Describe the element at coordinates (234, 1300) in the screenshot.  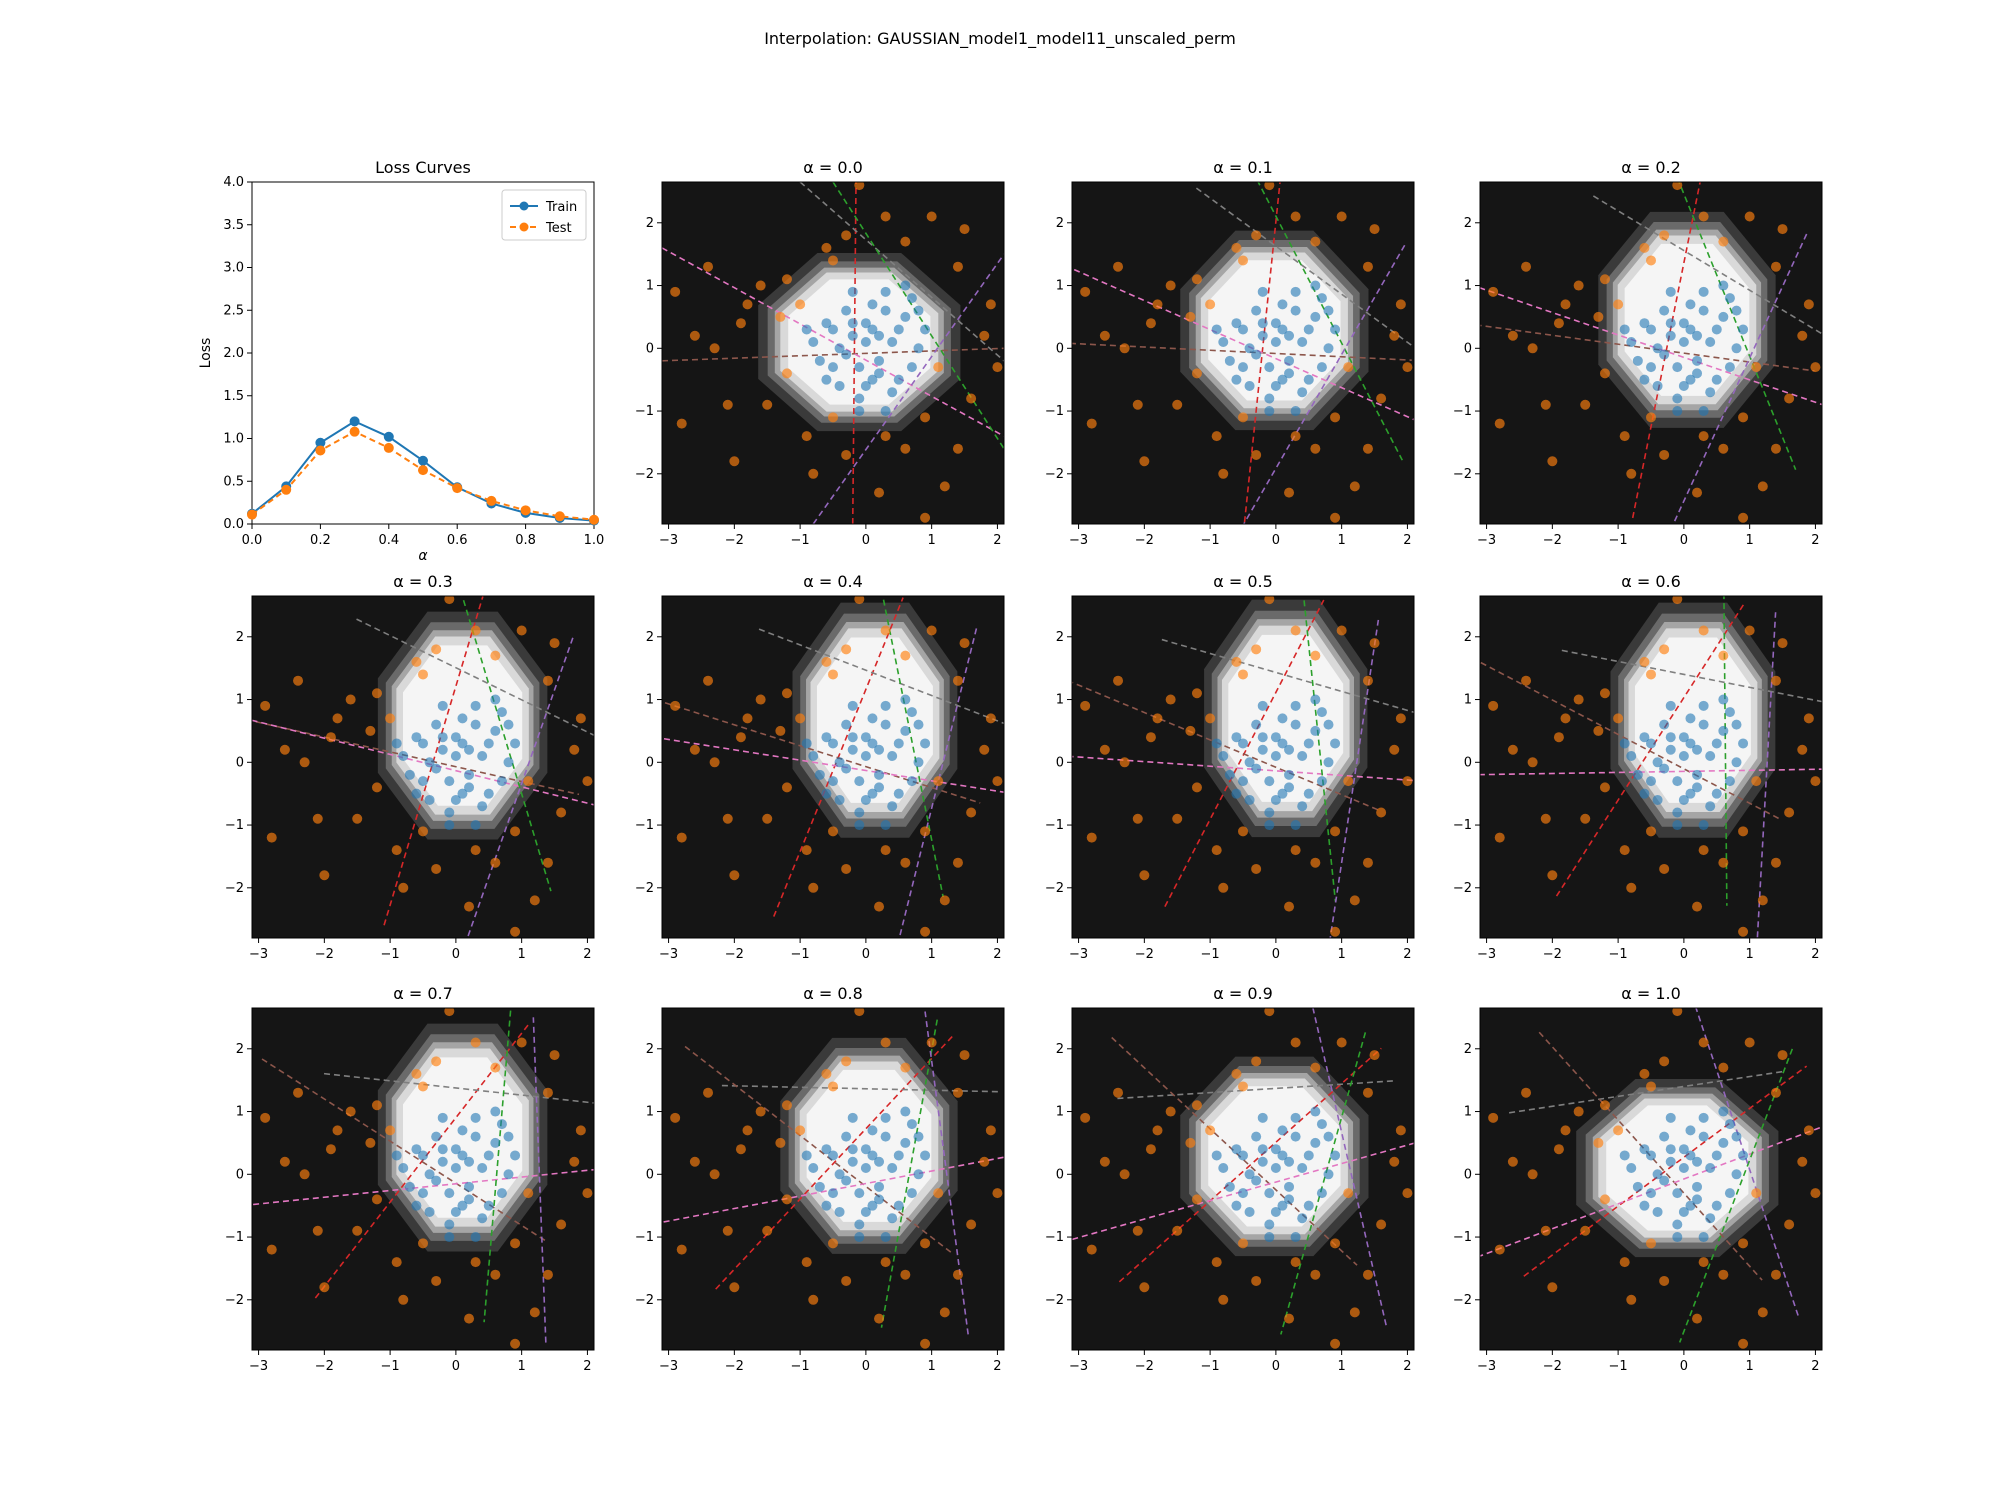
I see `panel-y-tick-label: −2` at that location.